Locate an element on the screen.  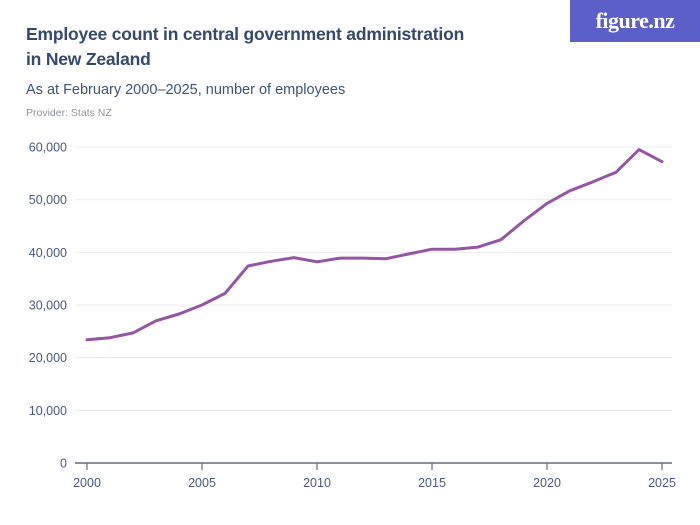
y-tick-label: 40,000 is located at coordinates (48, 253).